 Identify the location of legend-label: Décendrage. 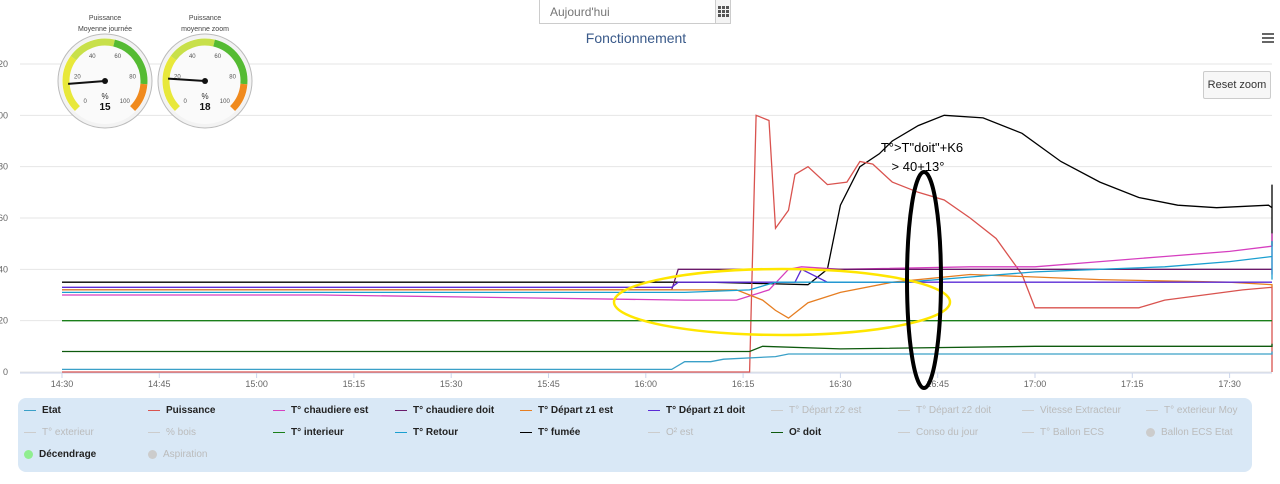
(68, 454).